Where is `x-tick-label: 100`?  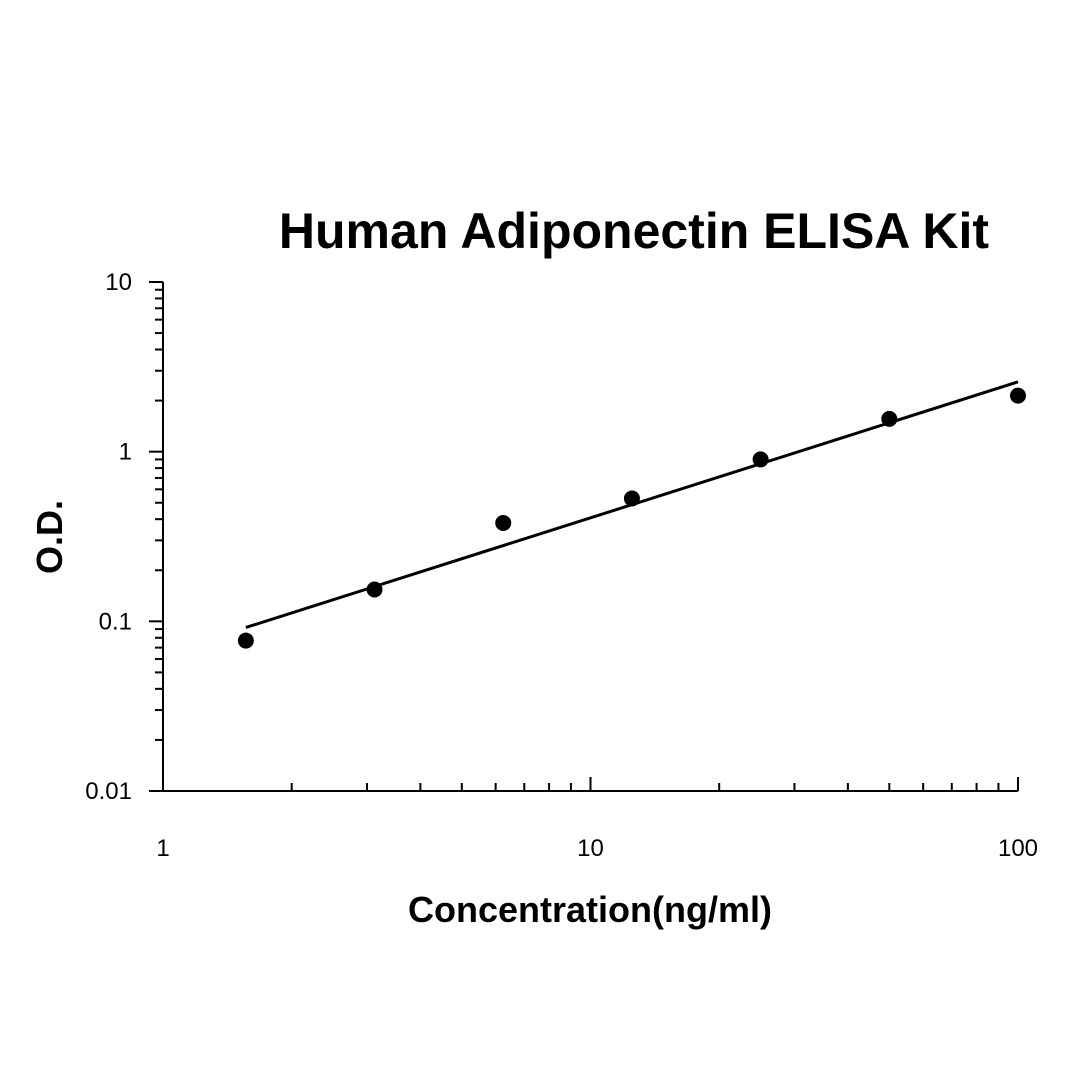 x-tick-label: 100 is located at coordinates (1018, 848).